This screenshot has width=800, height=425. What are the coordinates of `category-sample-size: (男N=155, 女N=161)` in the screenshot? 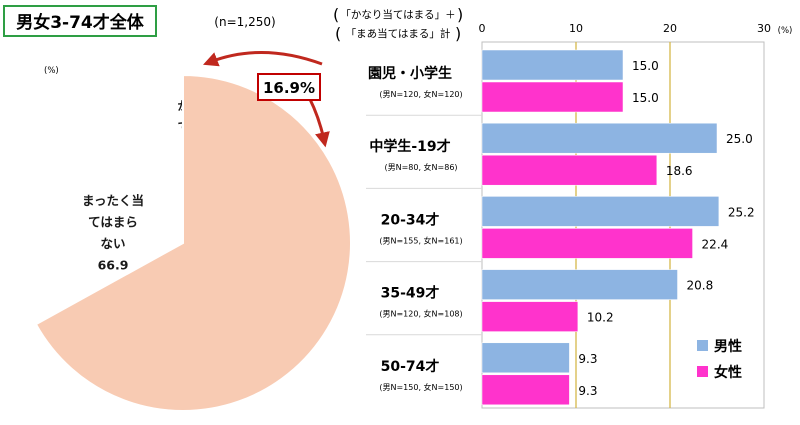 It's located at (420, 240).